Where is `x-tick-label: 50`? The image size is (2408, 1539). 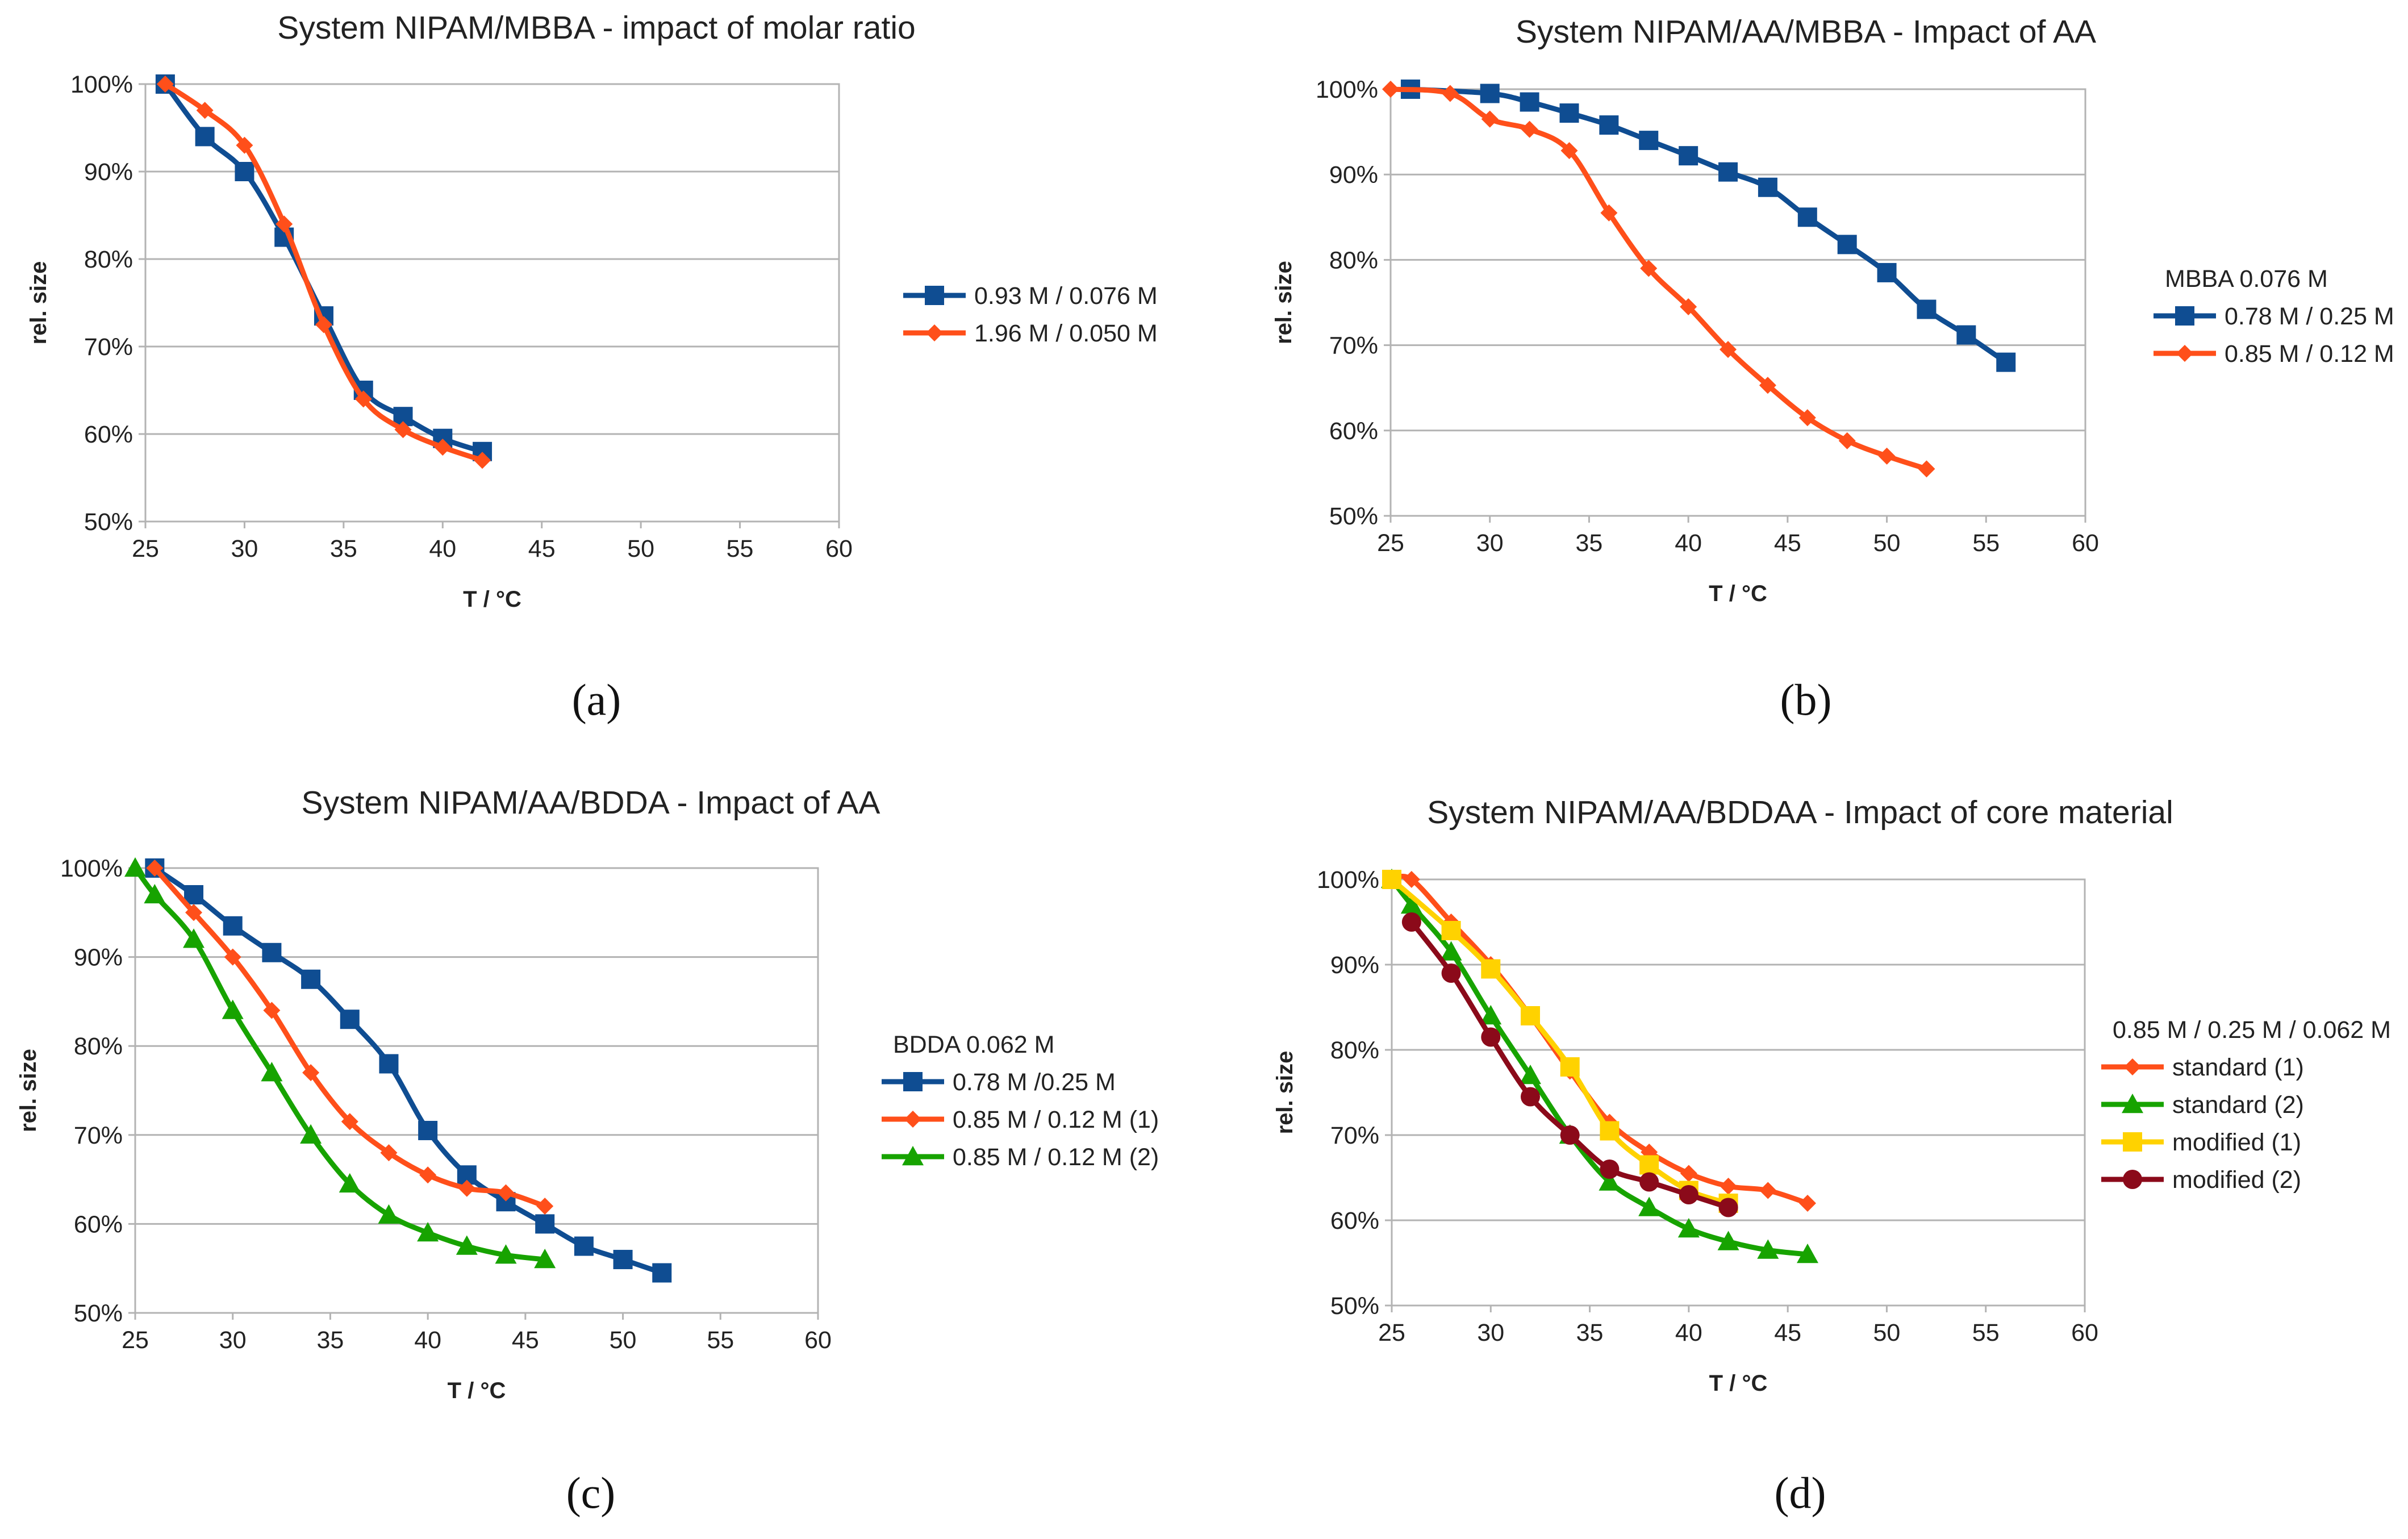 x-tick-label: 50 is located at coordinates (624, 1340).